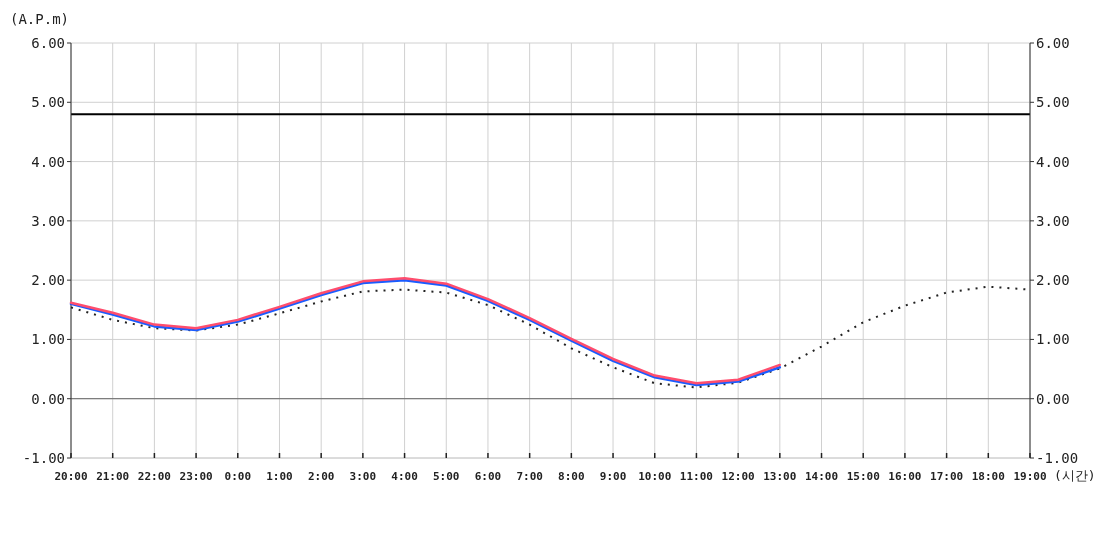 The height and width of the screenshot is (550, 1100). What do you see at coordinates (196, 476) in the screenshot?
I see `x-tick-label: 23:00` at bounding box center [196, 476].